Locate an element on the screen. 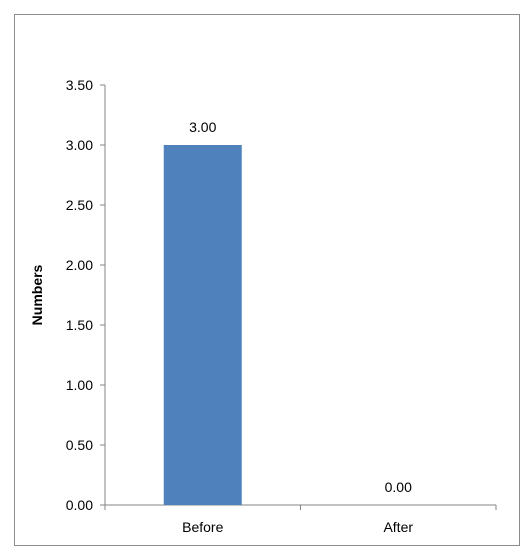 The height and width of the screenshot is (558, 532). x-axis-labels: Before After is located at coordinates (297, 527).